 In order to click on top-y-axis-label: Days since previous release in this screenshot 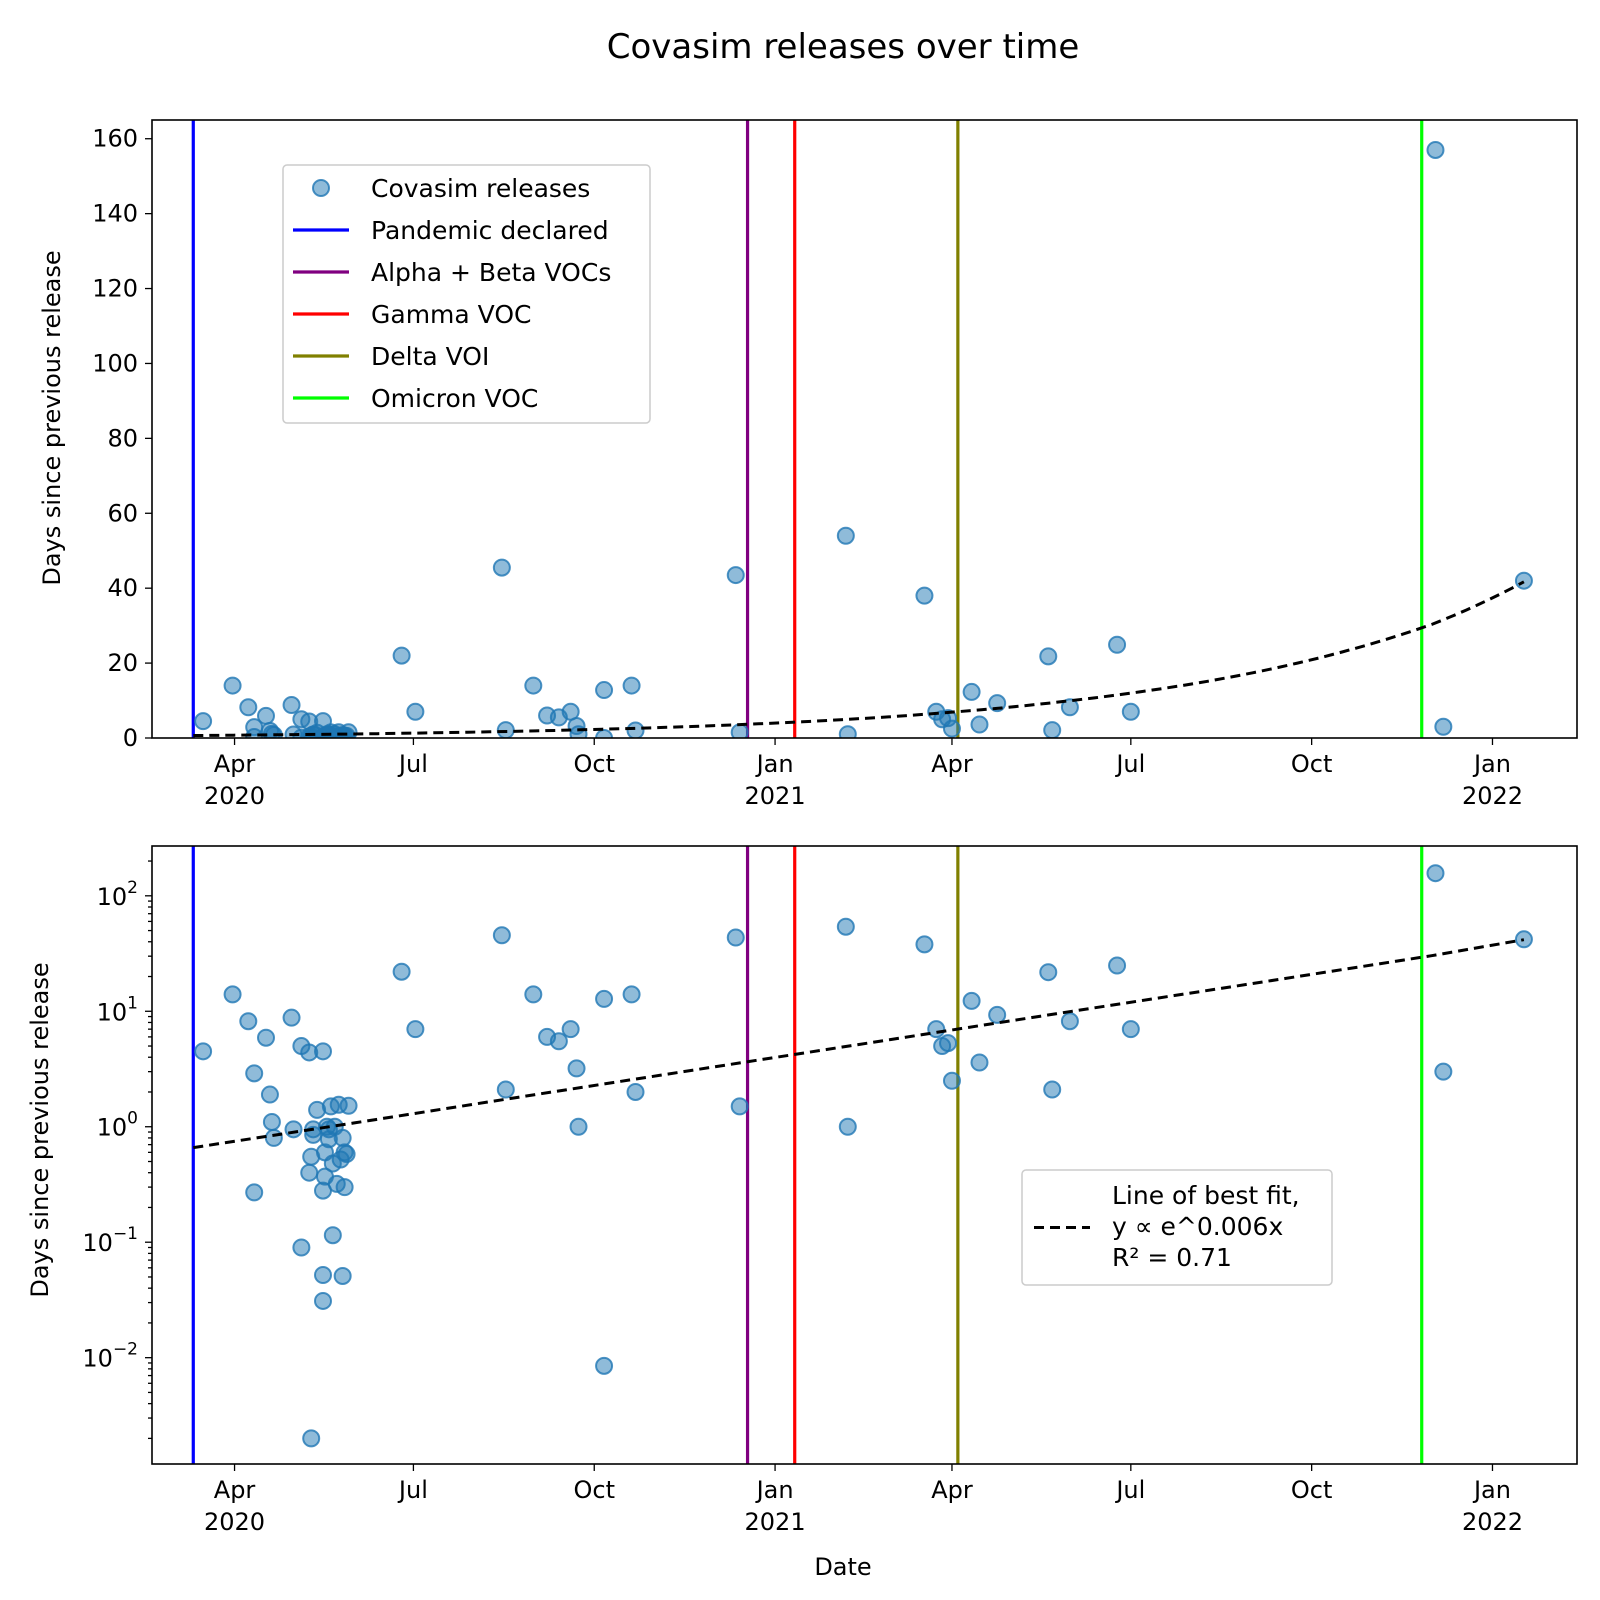, I will do `click(52, 417)`.